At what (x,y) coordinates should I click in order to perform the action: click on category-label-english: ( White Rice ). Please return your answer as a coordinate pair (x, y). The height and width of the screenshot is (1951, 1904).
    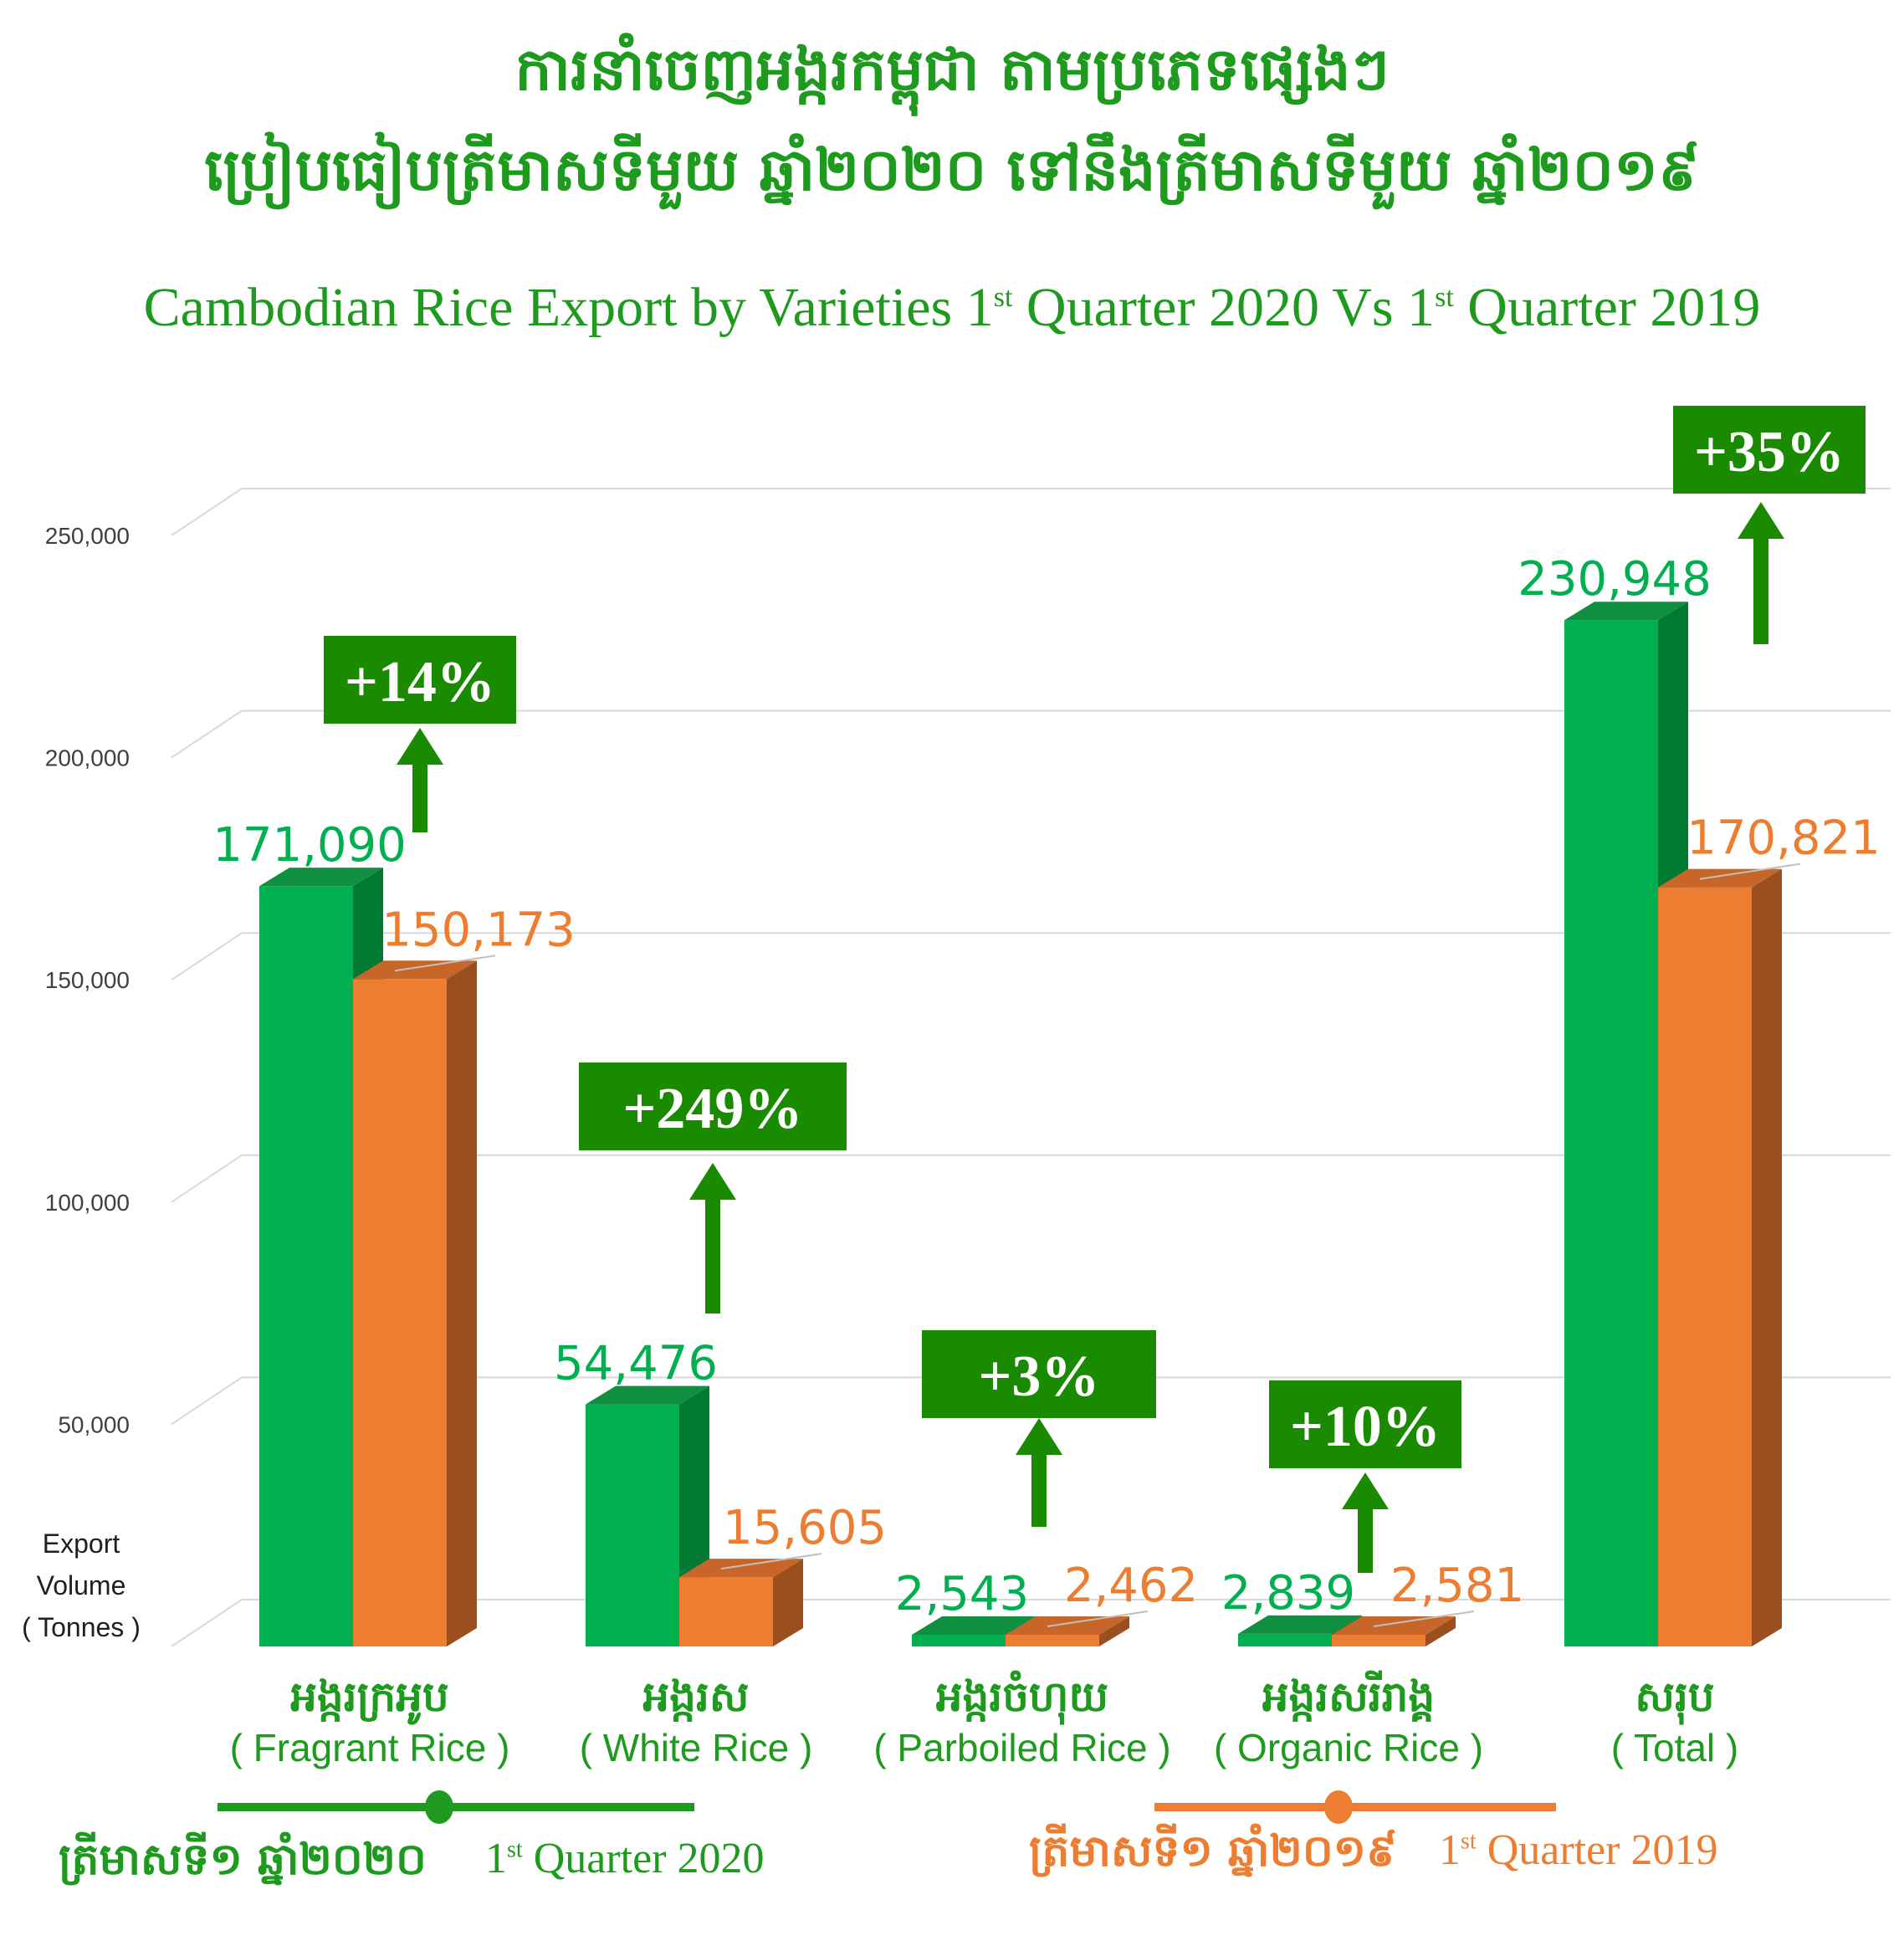
    Looking at the image, I should click on (696, 1747).